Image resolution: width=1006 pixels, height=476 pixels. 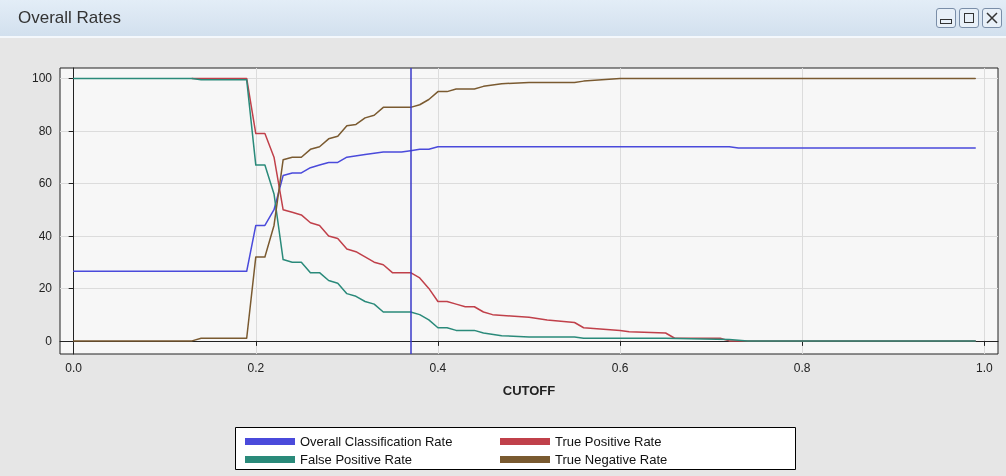 I want to click on x-tick-label: 0.4, so click(x=438, y=368).